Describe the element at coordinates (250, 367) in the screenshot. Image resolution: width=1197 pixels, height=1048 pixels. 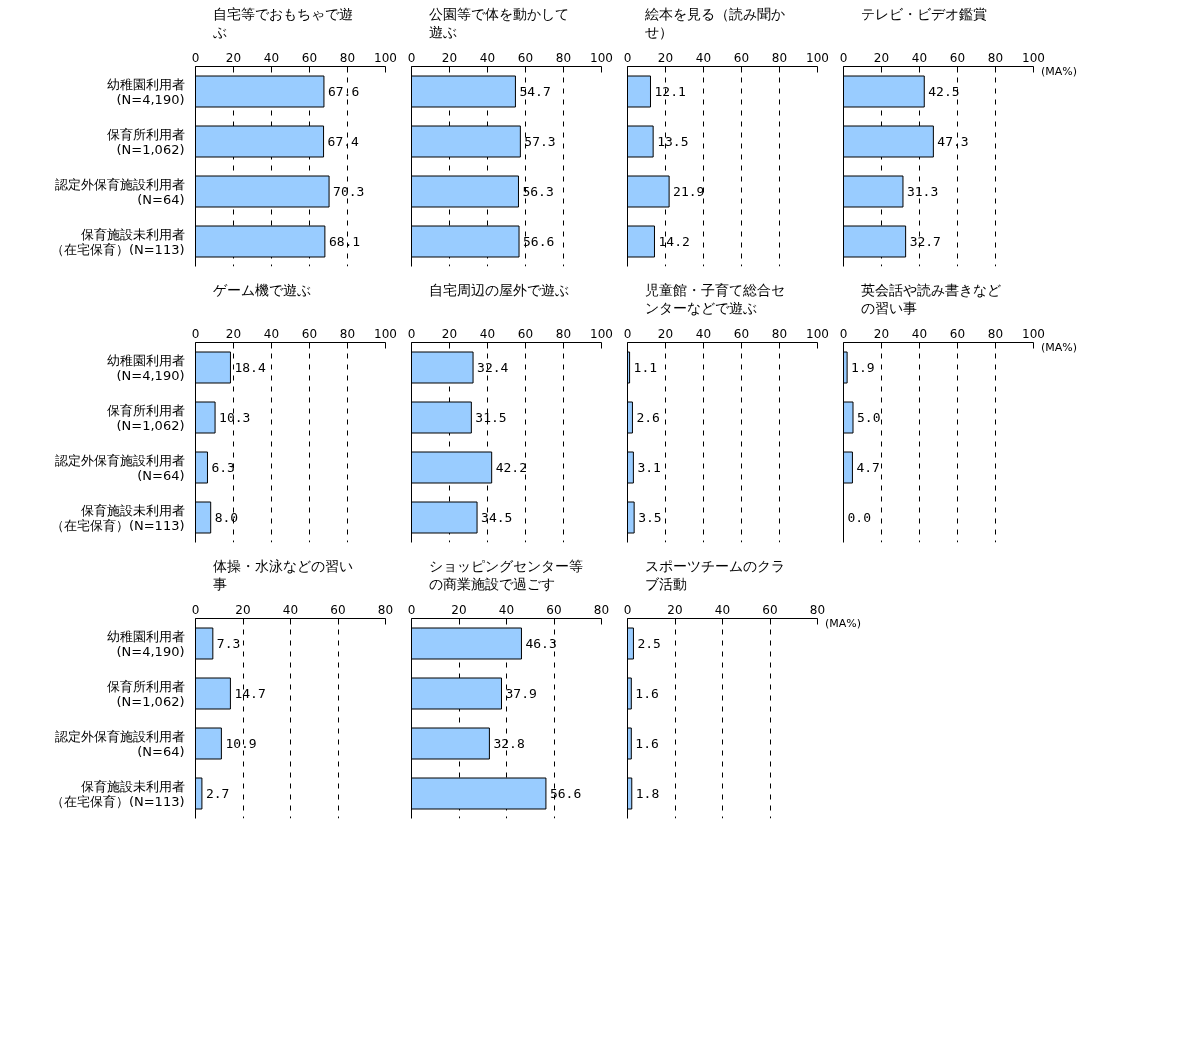
I see `data-label: 18.4` at that location.